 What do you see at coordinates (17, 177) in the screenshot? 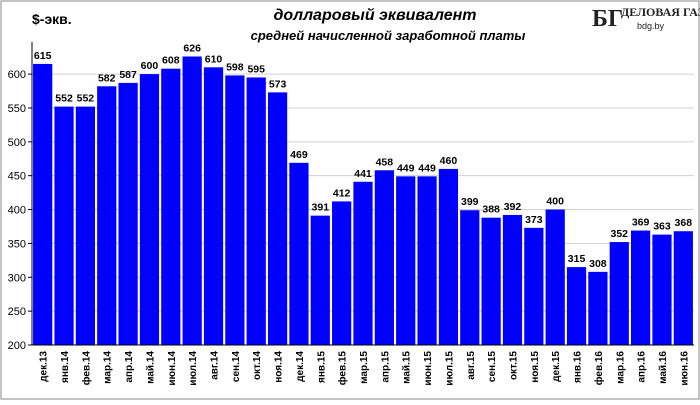
I see `y-tick-label: 450` at bounding box center [17, 177].